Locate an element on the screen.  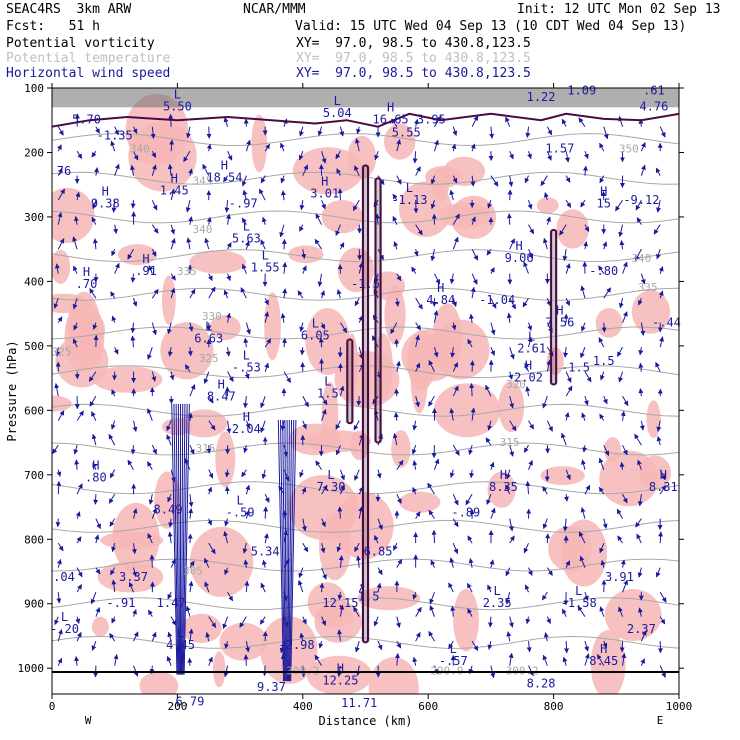
extremum-value: 6.63 is located at coordinates (208, 339).